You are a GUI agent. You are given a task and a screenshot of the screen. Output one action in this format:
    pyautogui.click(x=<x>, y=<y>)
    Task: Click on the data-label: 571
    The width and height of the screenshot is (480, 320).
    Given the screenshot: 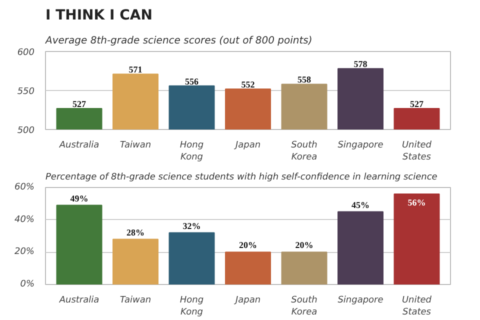 What is the action you would take?
    pyautogui.click(x=135, y=69)
    